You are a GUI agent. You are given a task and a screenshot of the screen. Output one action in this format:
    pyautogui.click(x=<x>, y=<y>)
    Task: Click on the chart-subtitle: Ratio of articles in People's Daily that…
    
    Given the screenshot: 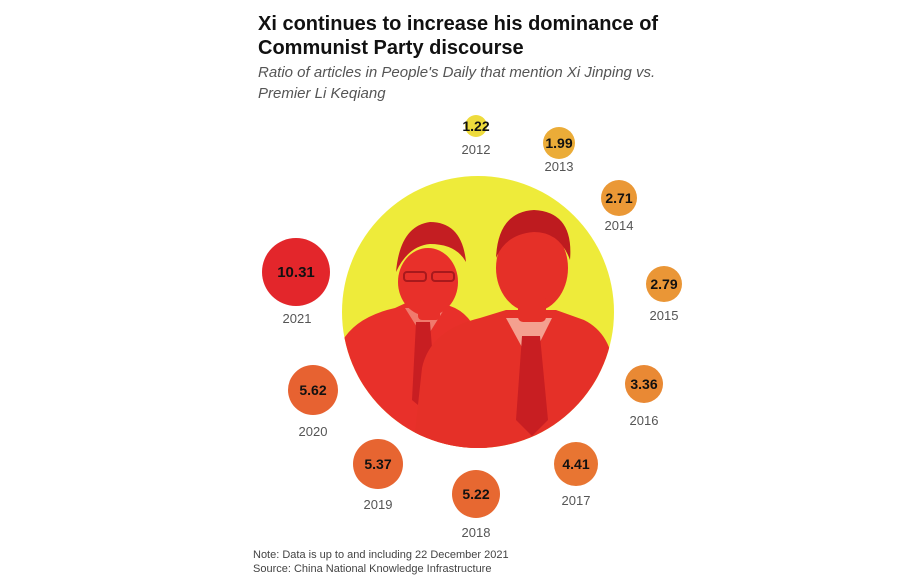 What is the action you would take?
    pyautogui.click(x=457, y=83)
    